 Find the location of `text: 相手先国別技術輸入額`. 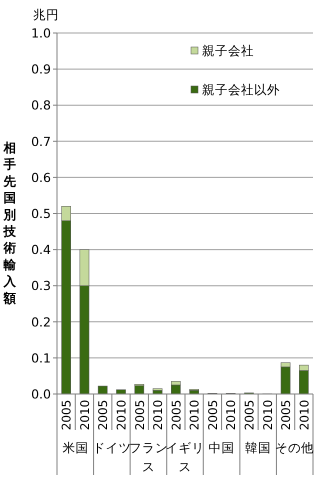

text: 相手先国別技術輸入額 is located at coordinates (10, 223).